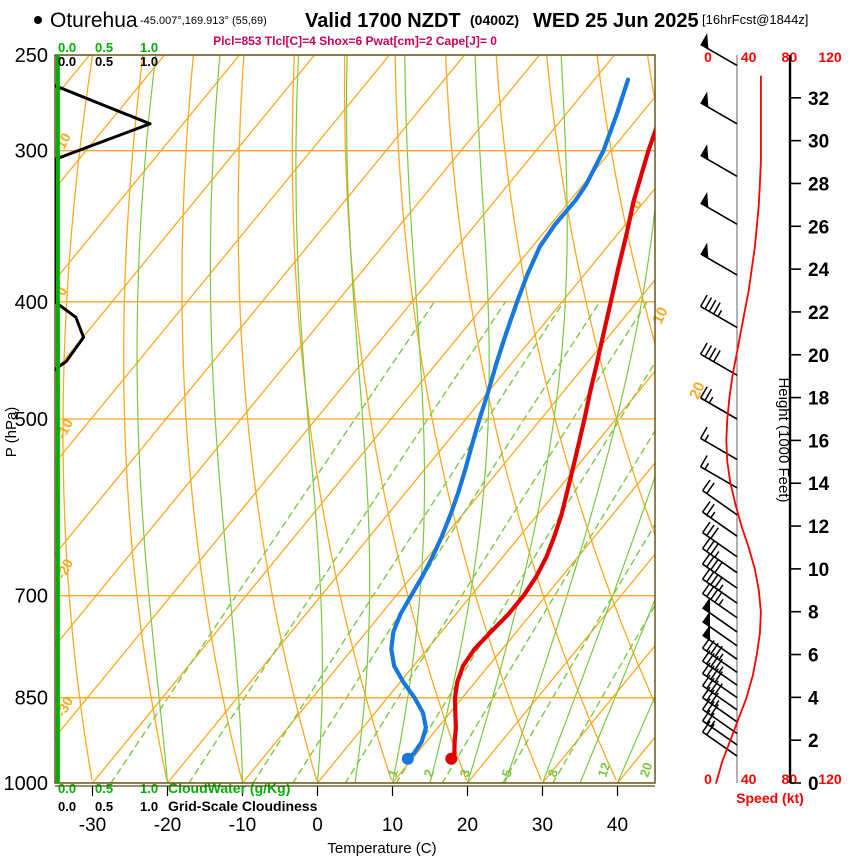 The image size is (850, 860). I want to click on speed-tick-bottom-40: 40, so click(749, 779).